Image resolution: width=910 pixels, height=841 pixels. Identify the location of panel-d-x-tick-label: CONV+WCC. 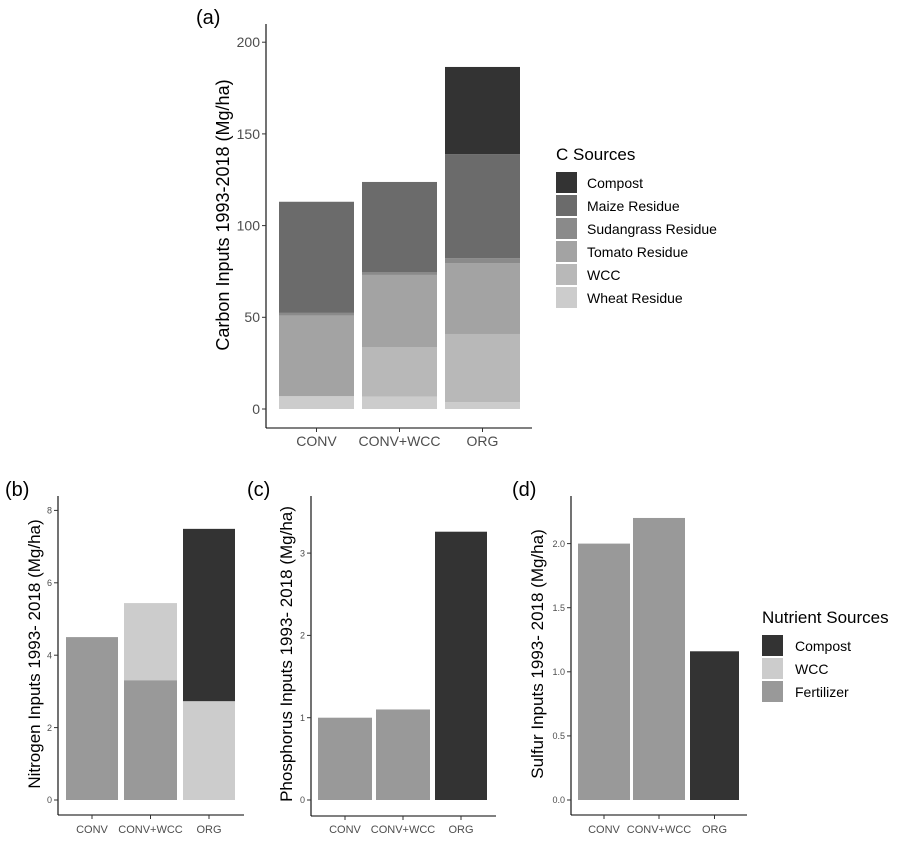
(659, 830).